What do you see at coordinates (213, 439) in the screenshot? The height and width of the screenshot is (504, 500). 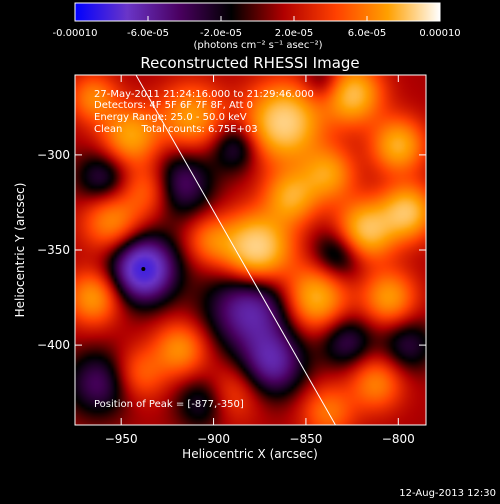 I see `x-tick-label: −900` at bounding box center [213, 439].